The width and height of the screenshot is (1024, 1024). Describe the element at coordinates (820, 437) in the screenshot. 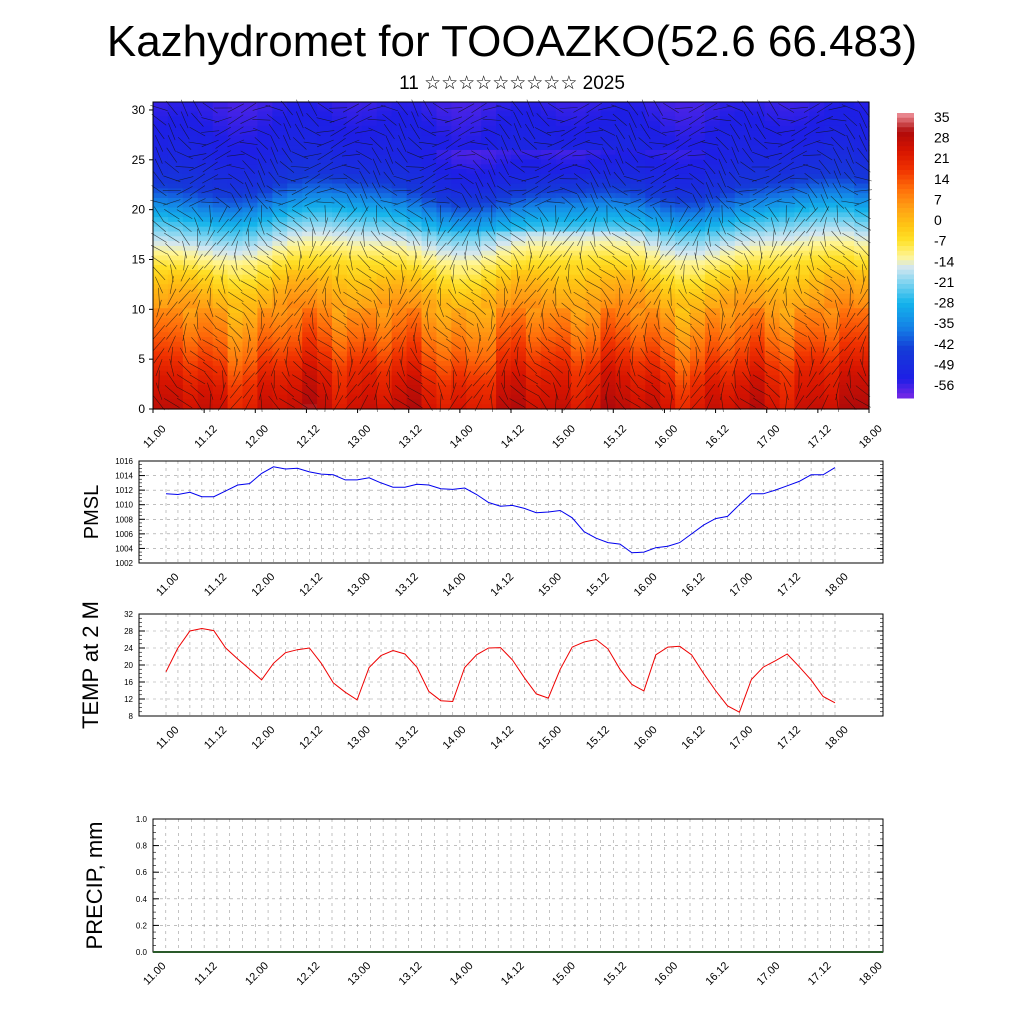

I see `x-tick-label: 17.12` at that location.